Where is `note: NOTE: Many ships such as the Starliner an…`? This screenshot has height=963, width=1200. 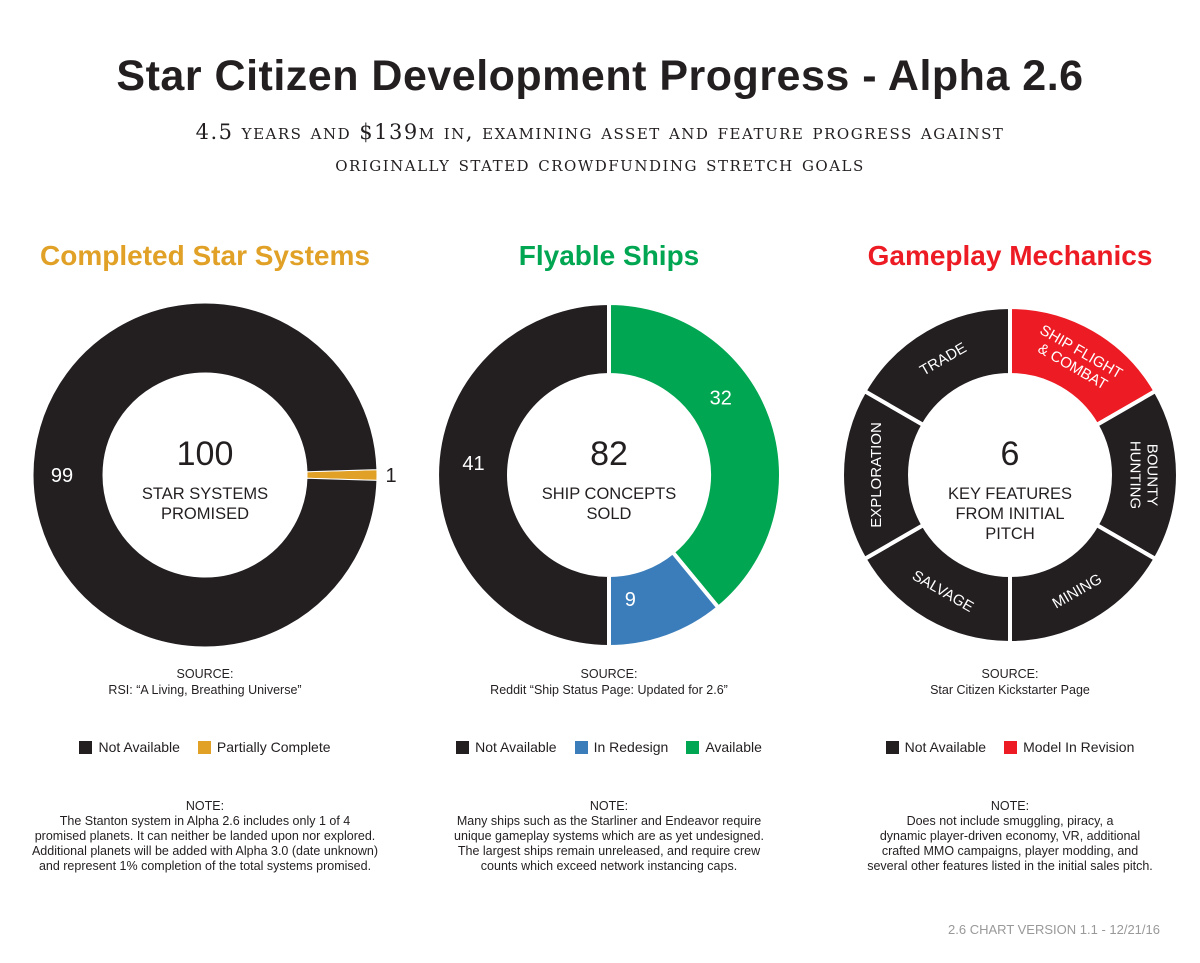
note: NOTE: Many ships such as the Starliner an… is located at coordinates (609, 836).